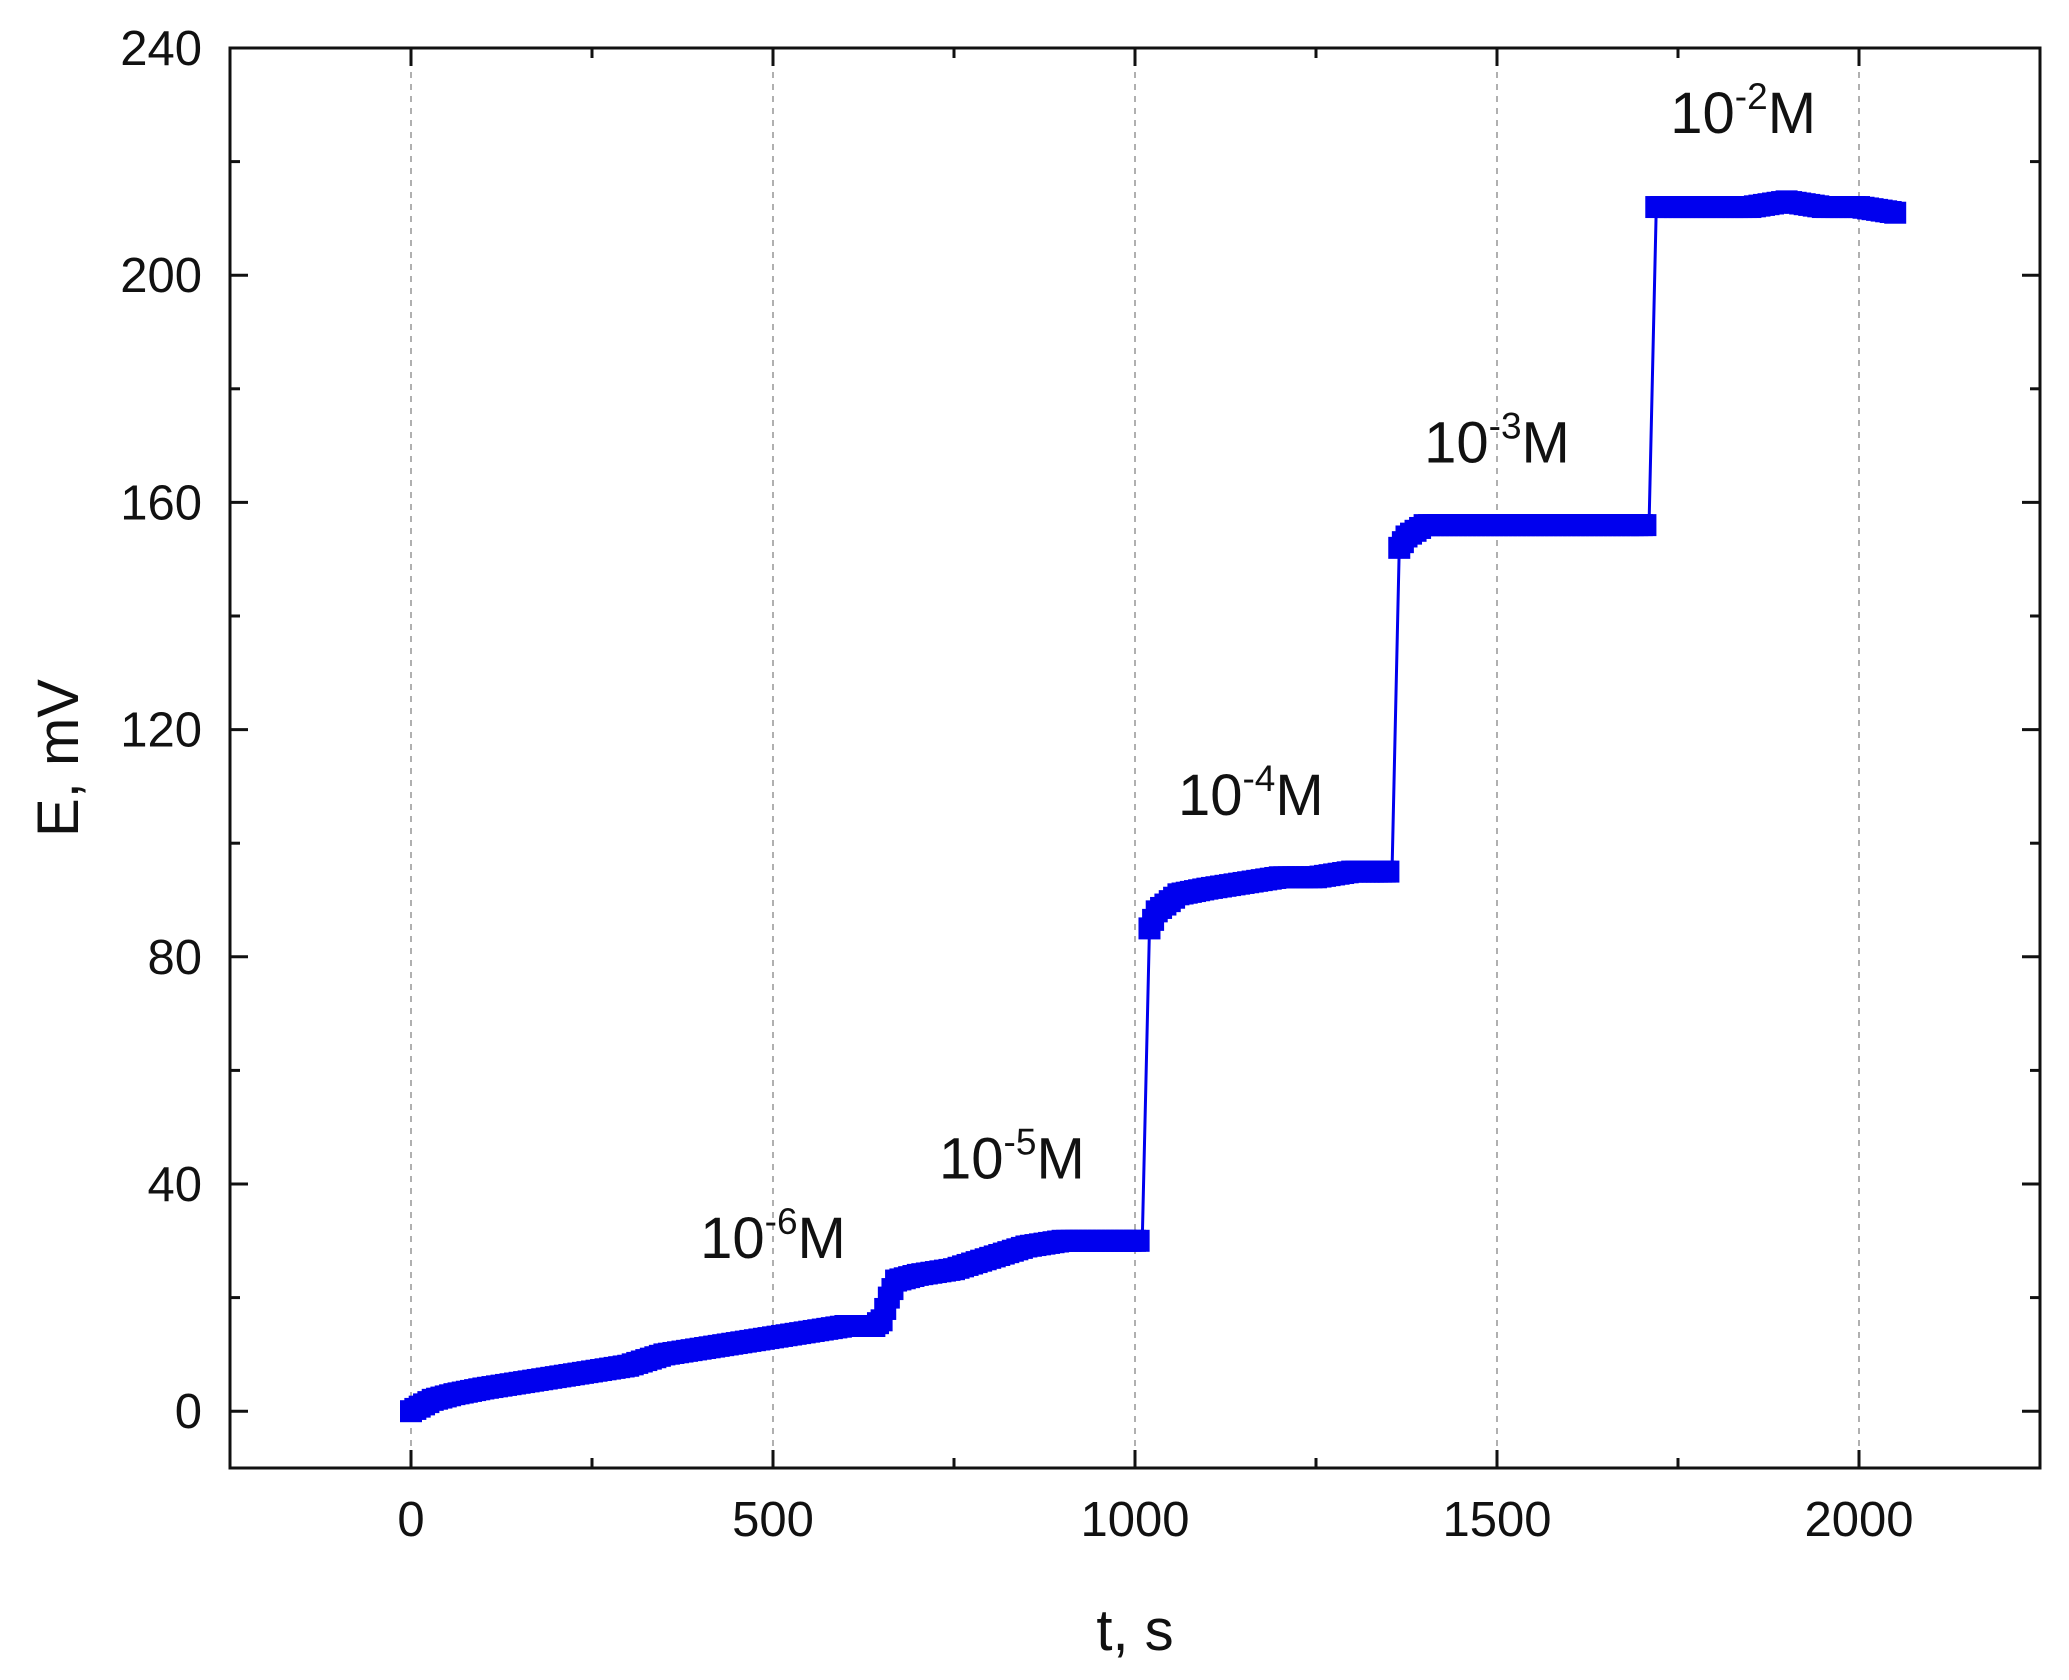 This screenshot has height=1680, width=2069. What do you see at coordinates (174, 1185) in the screenshot?
I see `y-tick-label: 40` at bounding box center [174, 1185].